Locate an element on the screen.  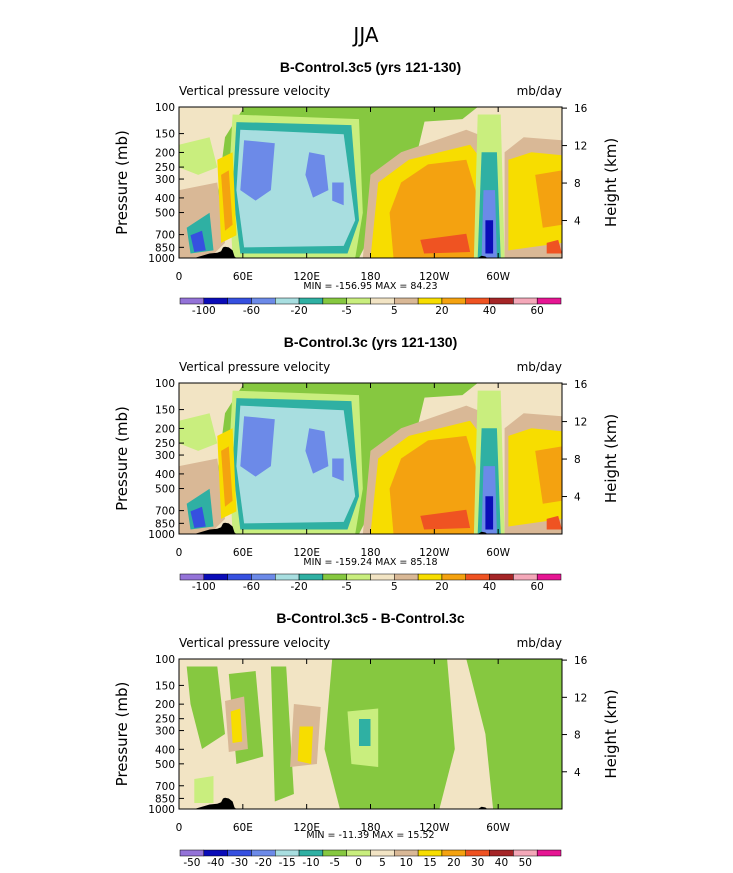
colorbar-label: -20 is located at coordinates (298, 587).